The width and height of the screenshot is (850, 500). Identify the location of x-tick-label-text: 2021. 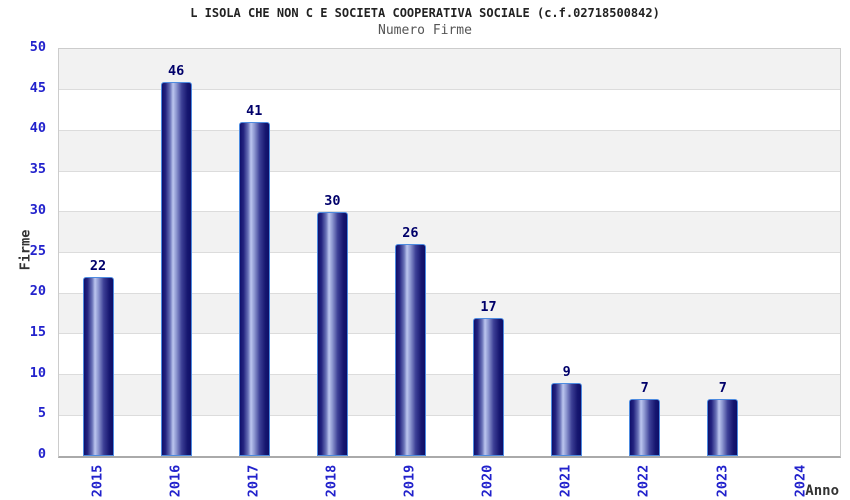
(565, 481).